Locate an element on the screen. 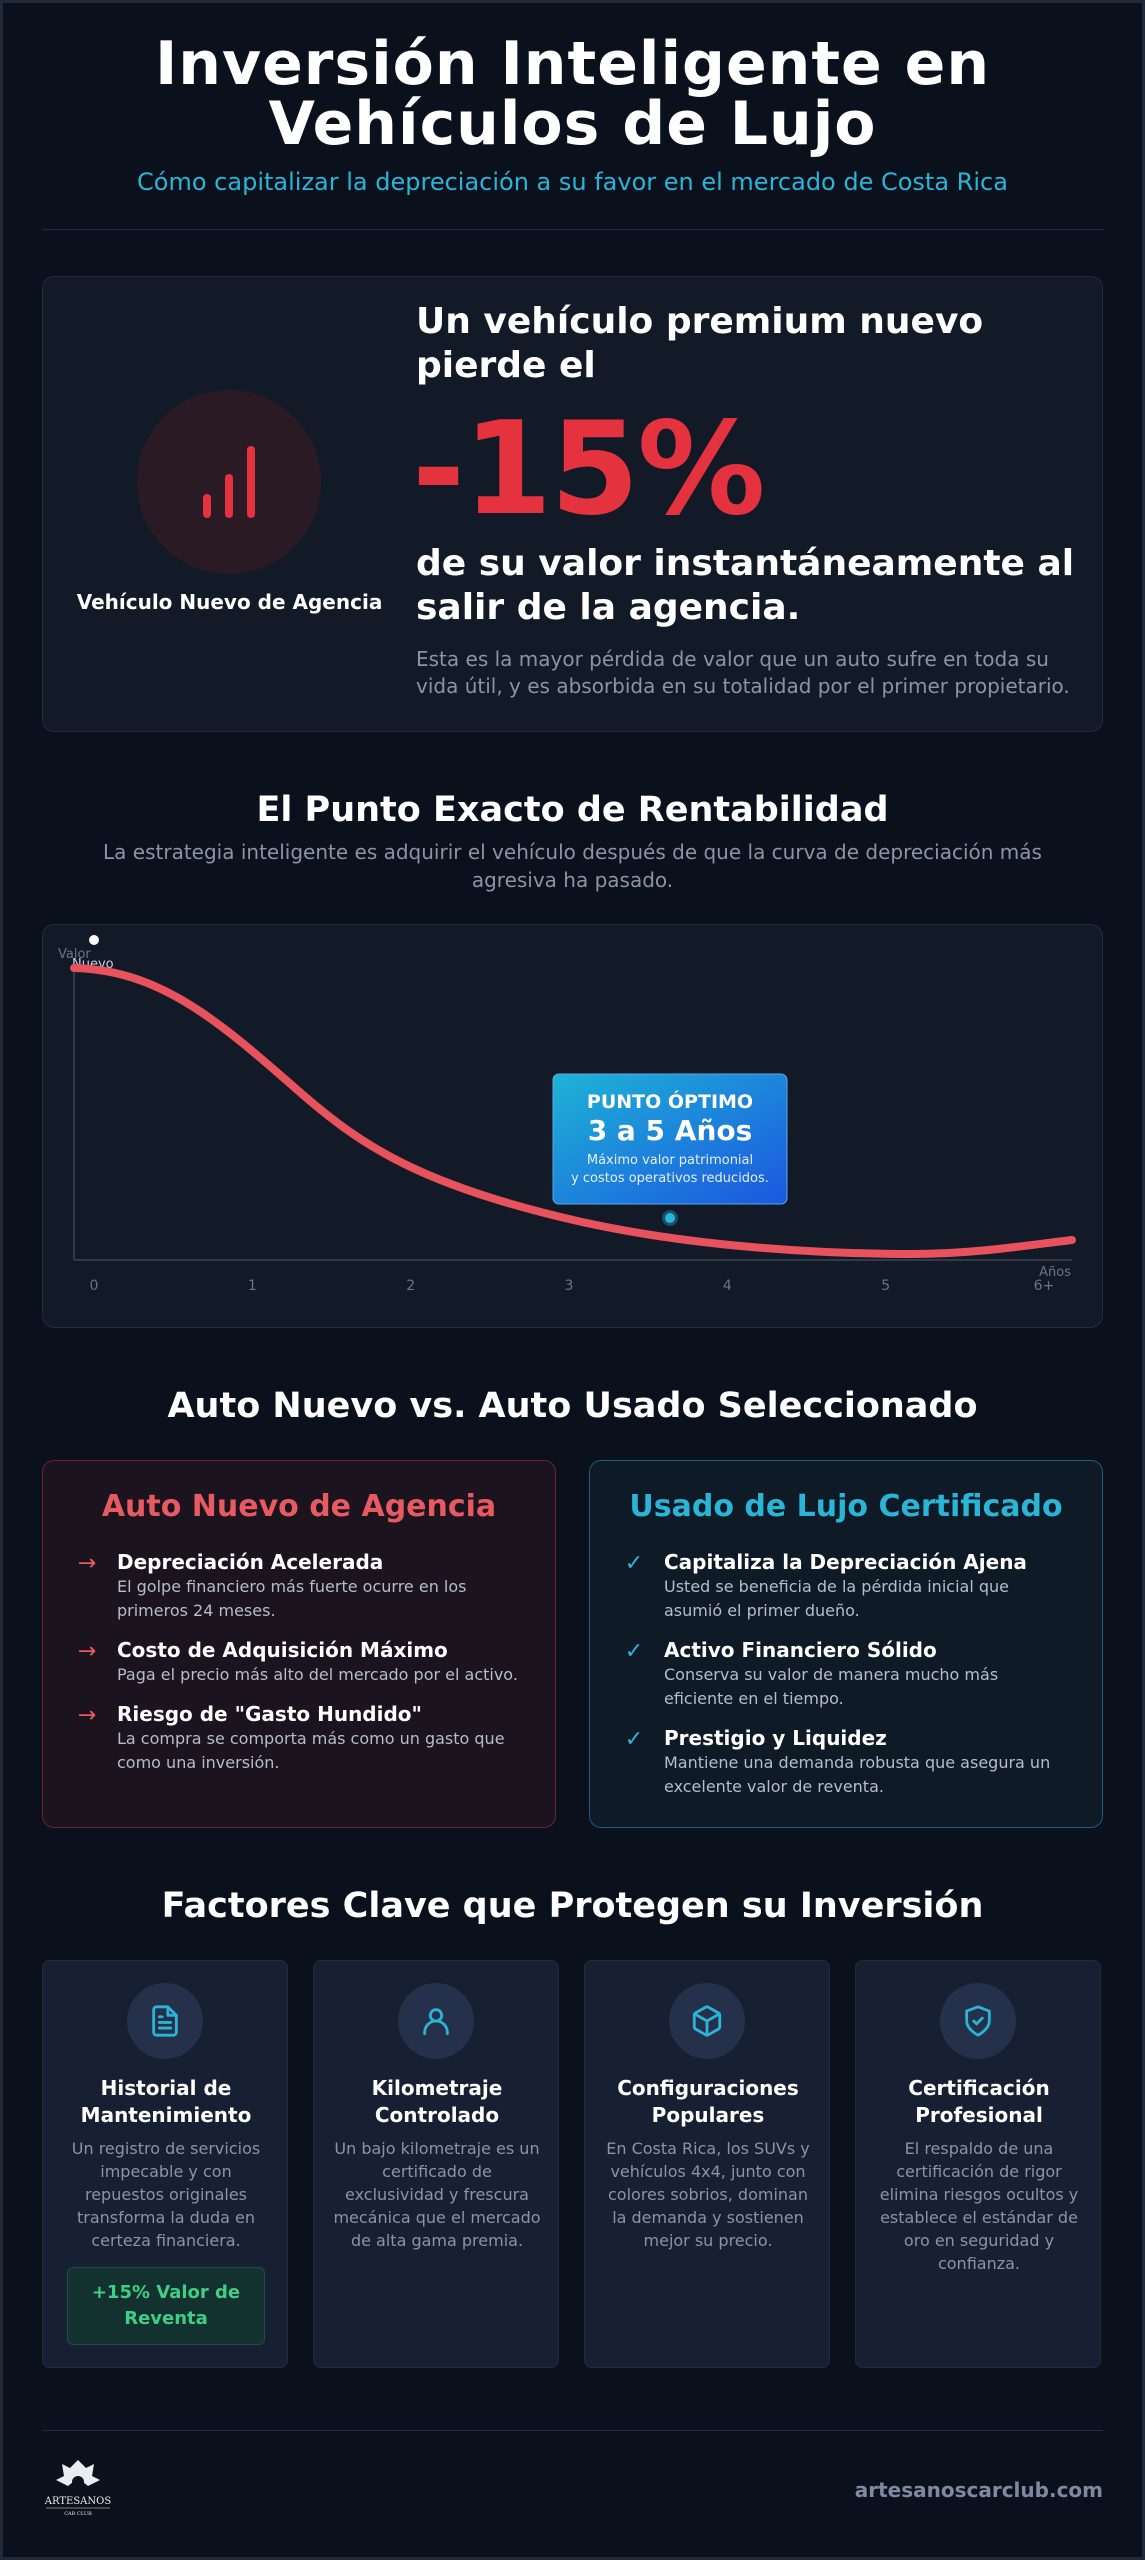 This screenshot has width=1145, height=2560. depreciation-value: -15% is located at coordinates (588, 469).